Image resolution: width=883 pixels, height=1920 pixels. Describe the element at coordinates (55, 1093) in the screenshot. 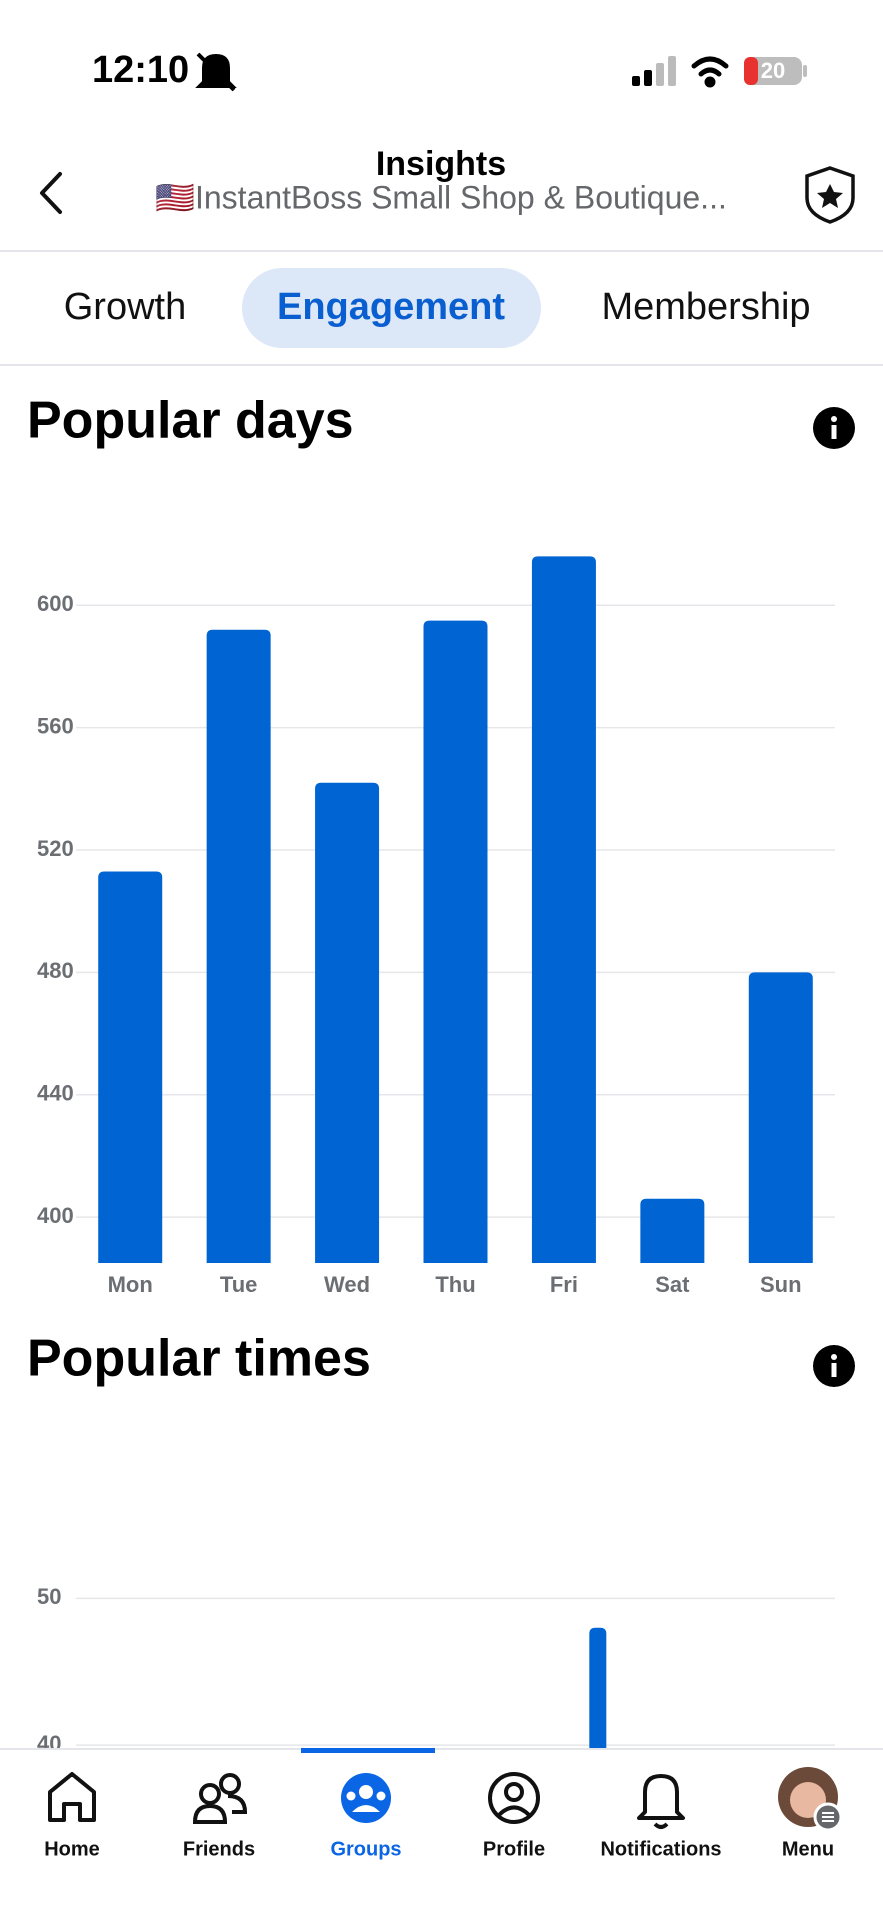

I see `y-tick-label: 440` at that location.